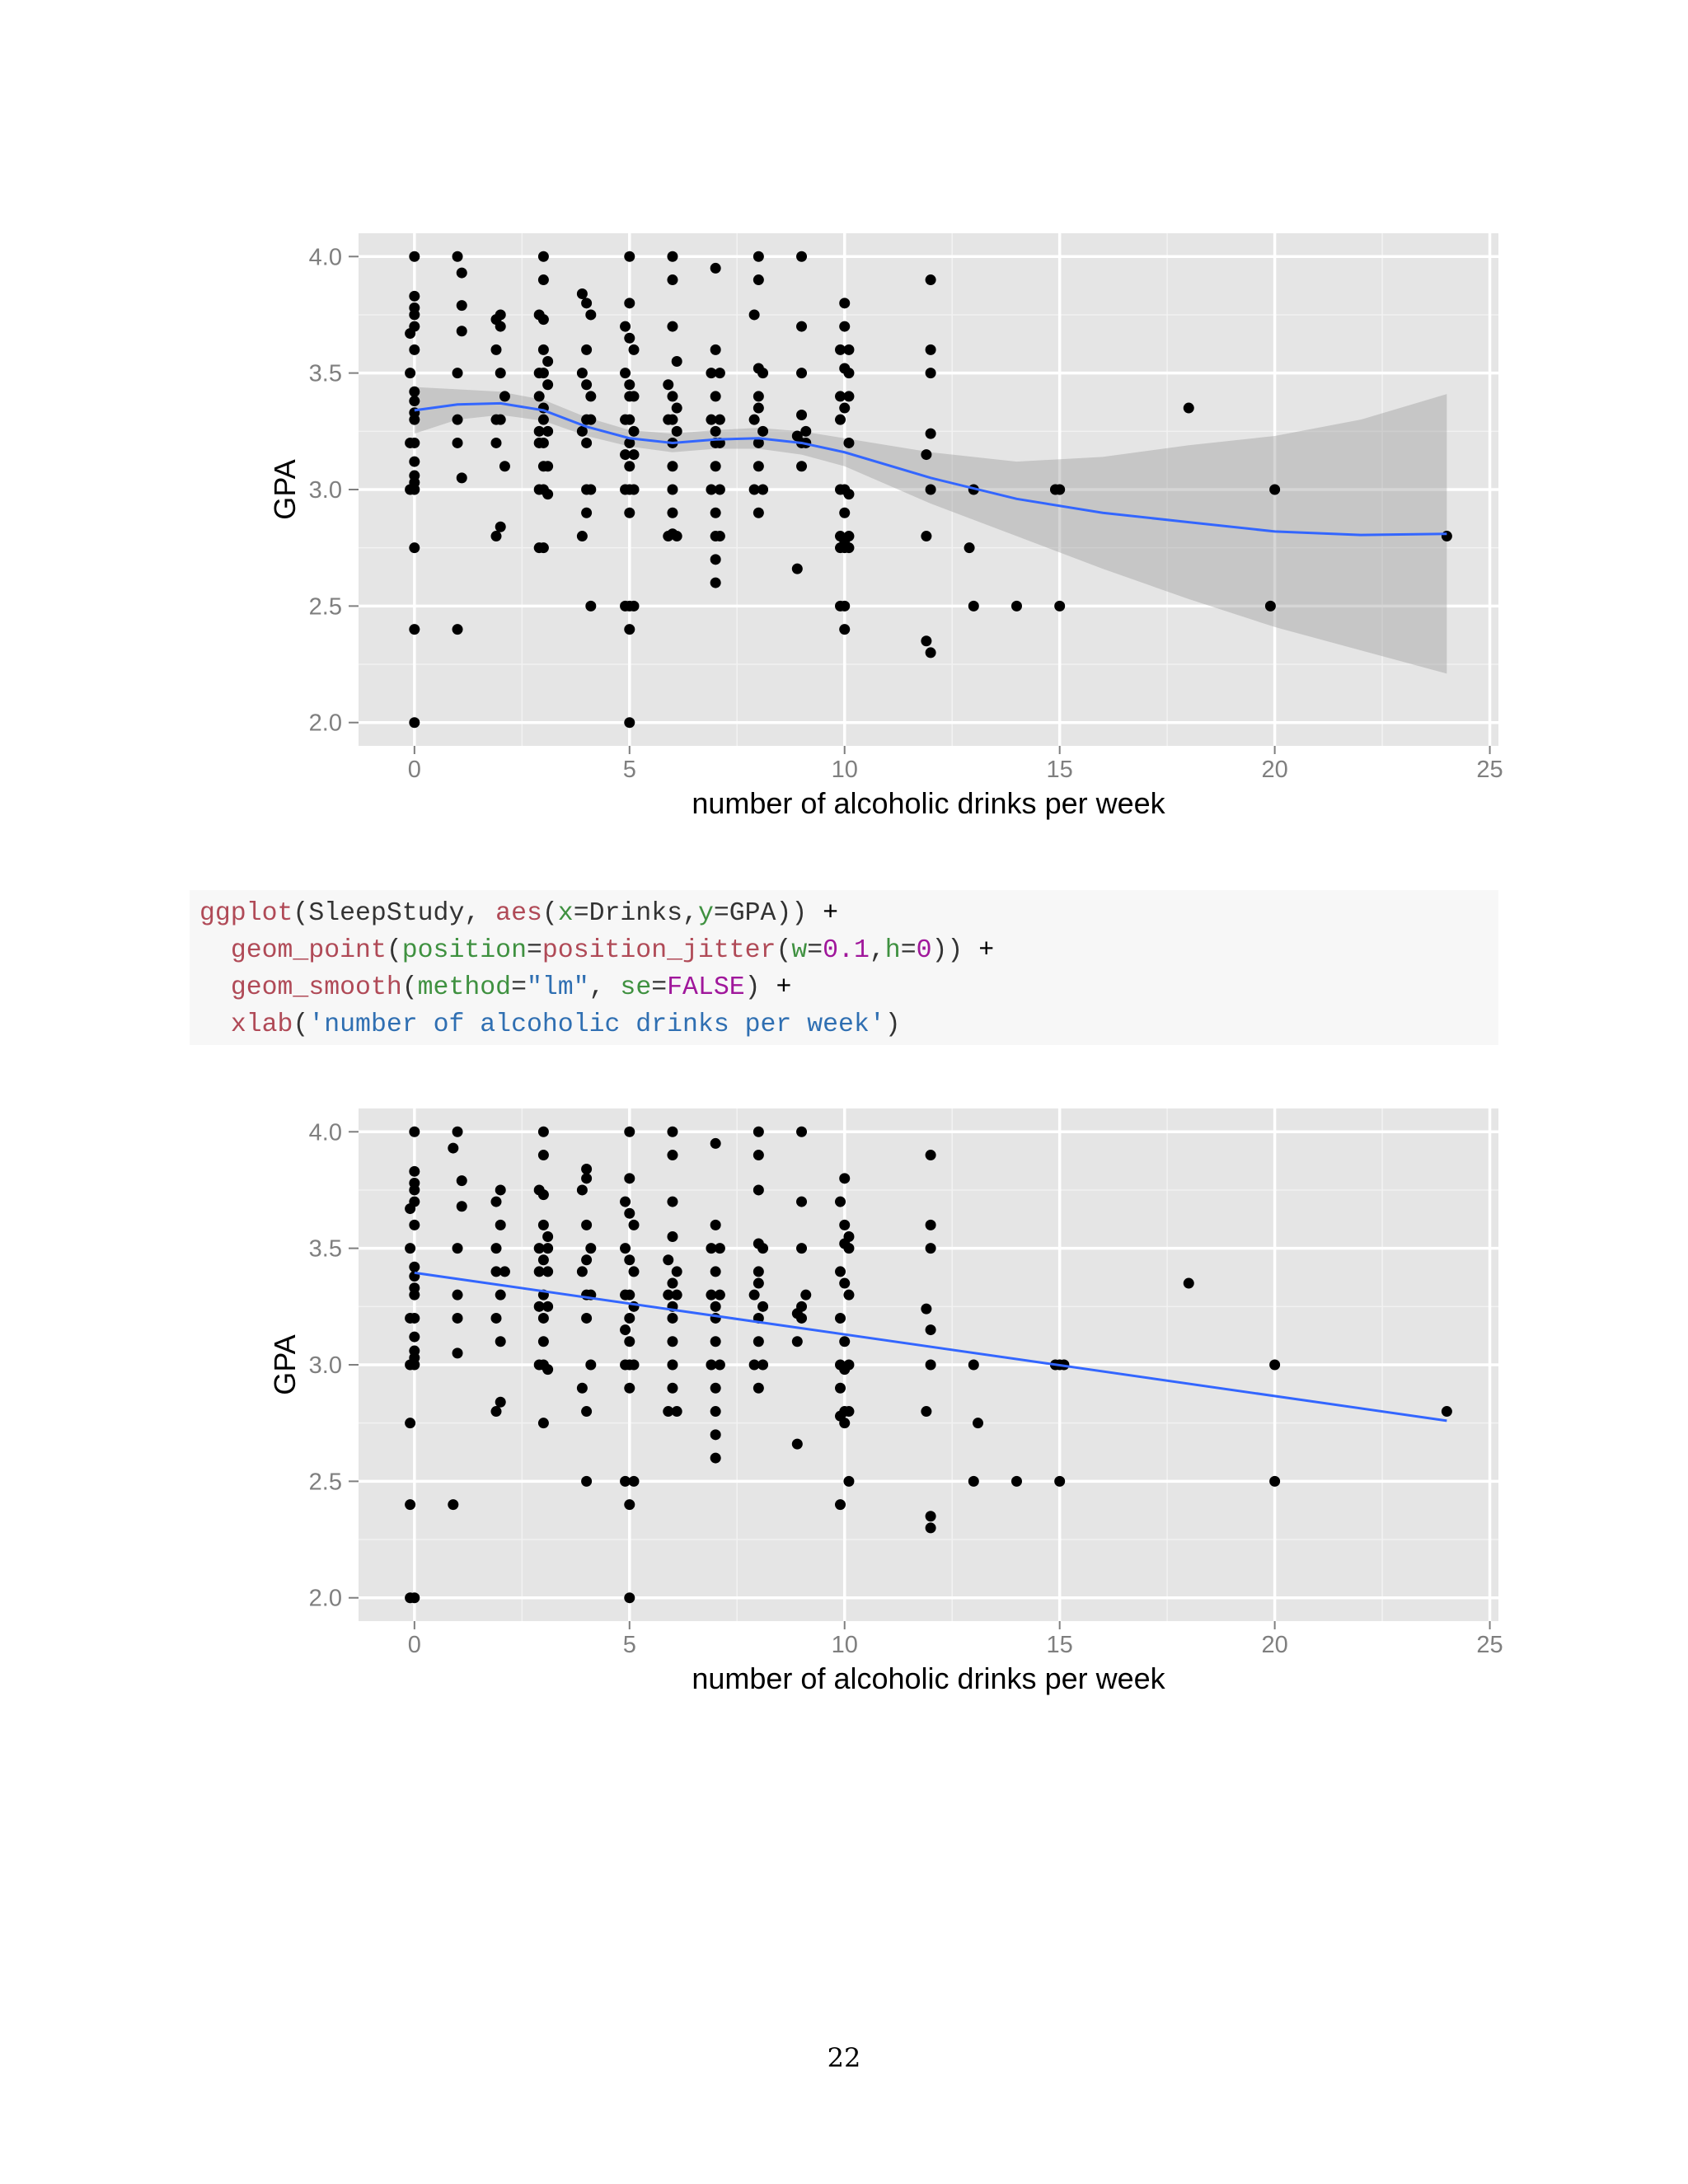  What do you see at coordinates (659, 950) in the screenshot?
I see `code-token: position_jitter` at bounding box center [659, 950].